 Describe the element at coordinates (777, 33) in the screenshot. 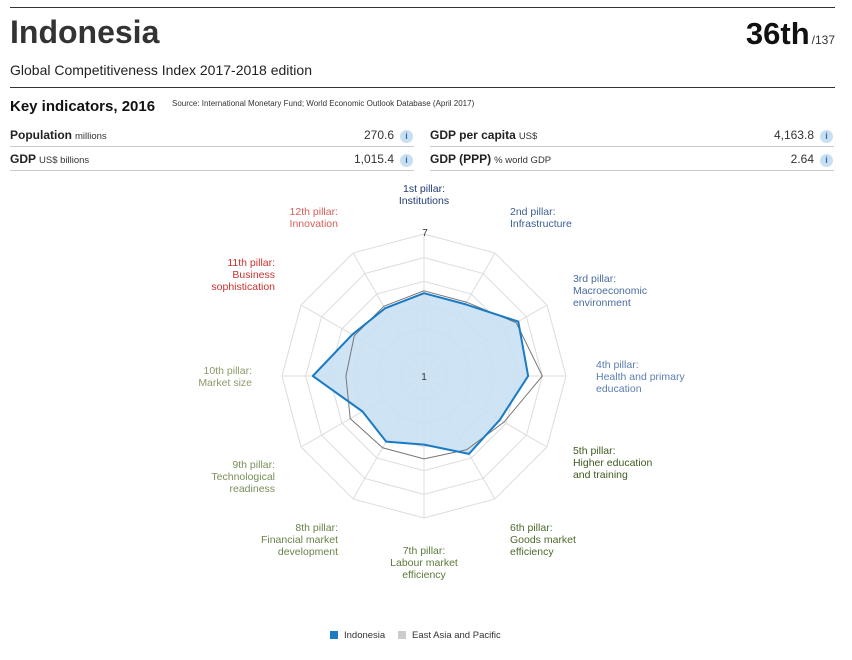

I see `rank-value: 36th` at that location.